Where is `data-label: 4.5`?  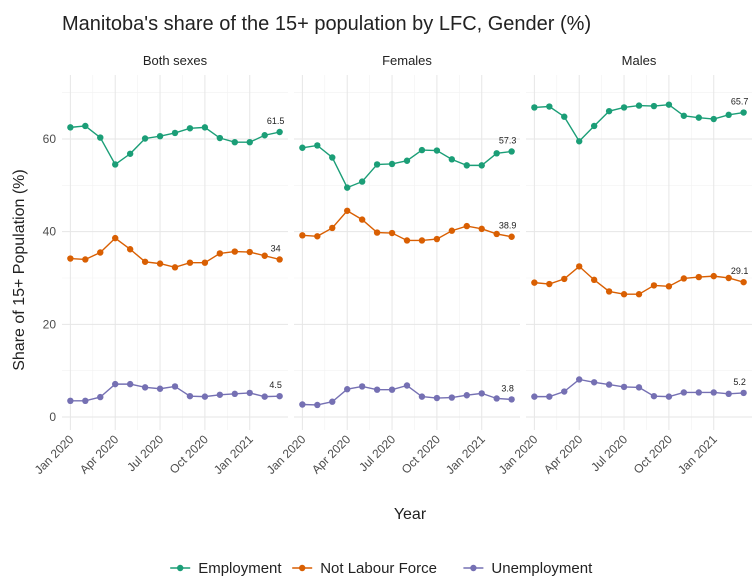
data-label: 4.5 is located at coordinates (275, 385).